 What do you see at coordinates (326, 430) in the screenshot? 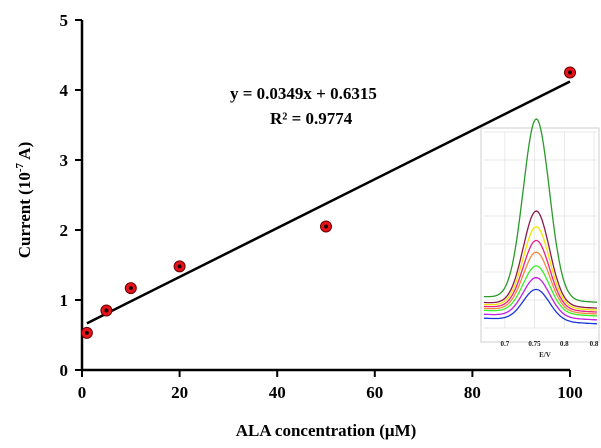
I see `x-axis-title: ALA concentration (μM)` at bounding box center [326, 430].